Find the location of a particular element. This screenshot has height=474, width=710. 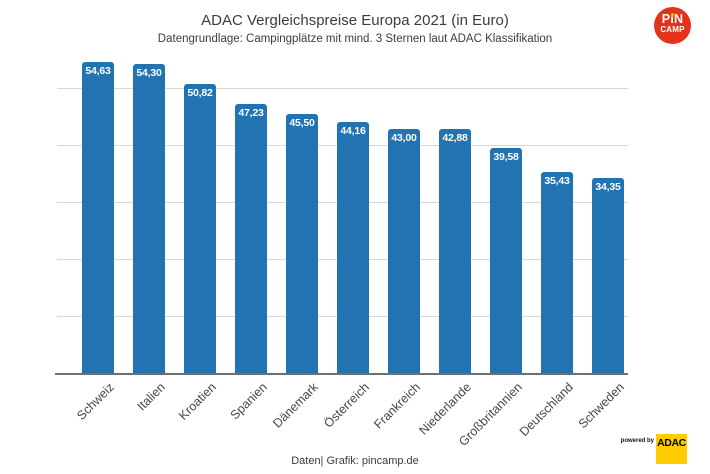

x-label-schweden: Schweden is located at coordinates (601, 406).